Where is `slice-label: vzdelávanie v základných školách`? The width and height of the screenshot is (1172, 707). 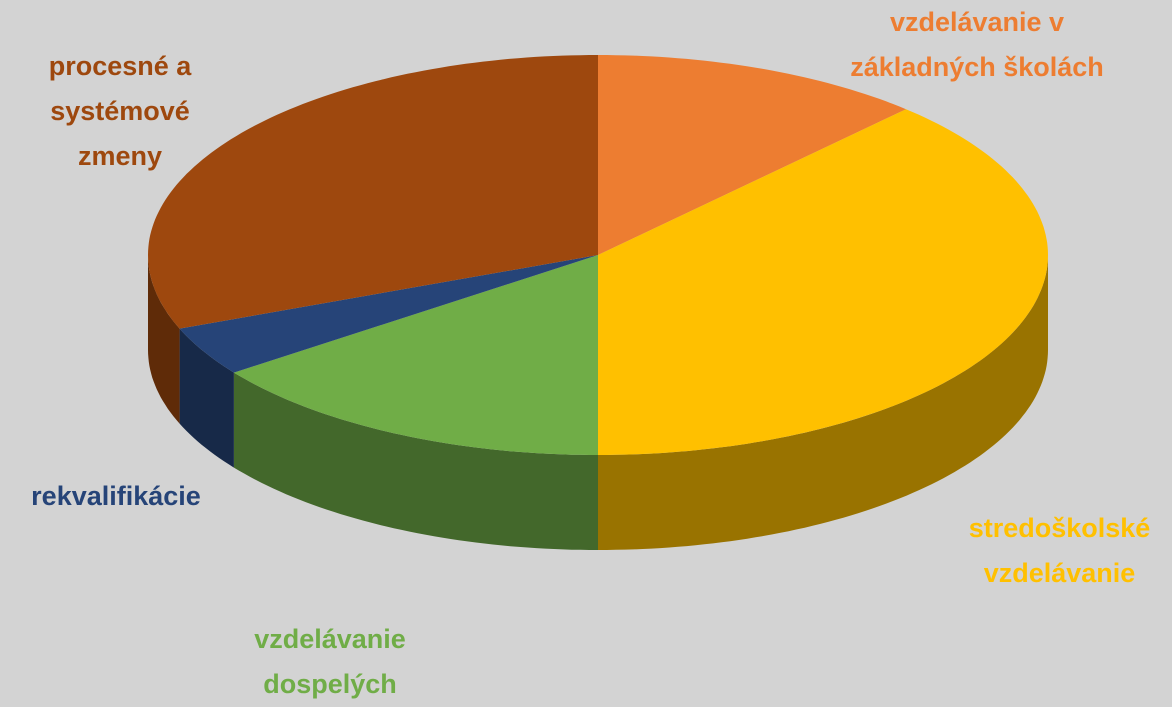 slice-label: vzdelávanie v základných školách is located at coordinates (977, 44).